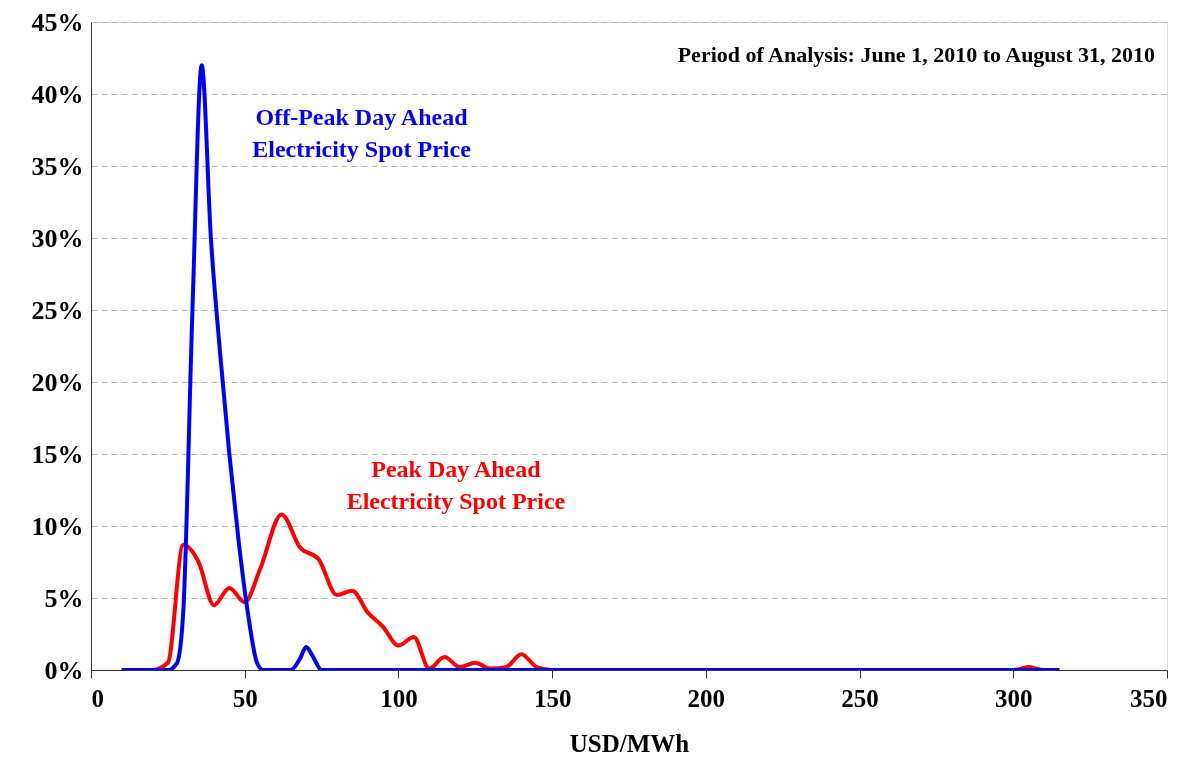 The height and width of the screenshot is (773, 1203). I want to click on x-tick-label: 100, so click(399, 698).